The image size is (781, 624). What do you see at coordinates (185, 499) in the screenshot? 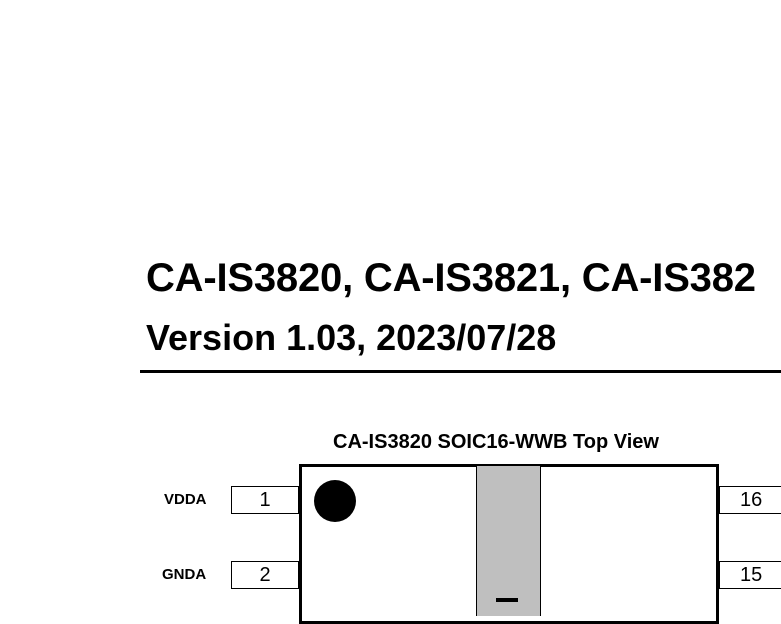
I see `pin-label-vdda: VDDA` at bounding box center [185, 499].